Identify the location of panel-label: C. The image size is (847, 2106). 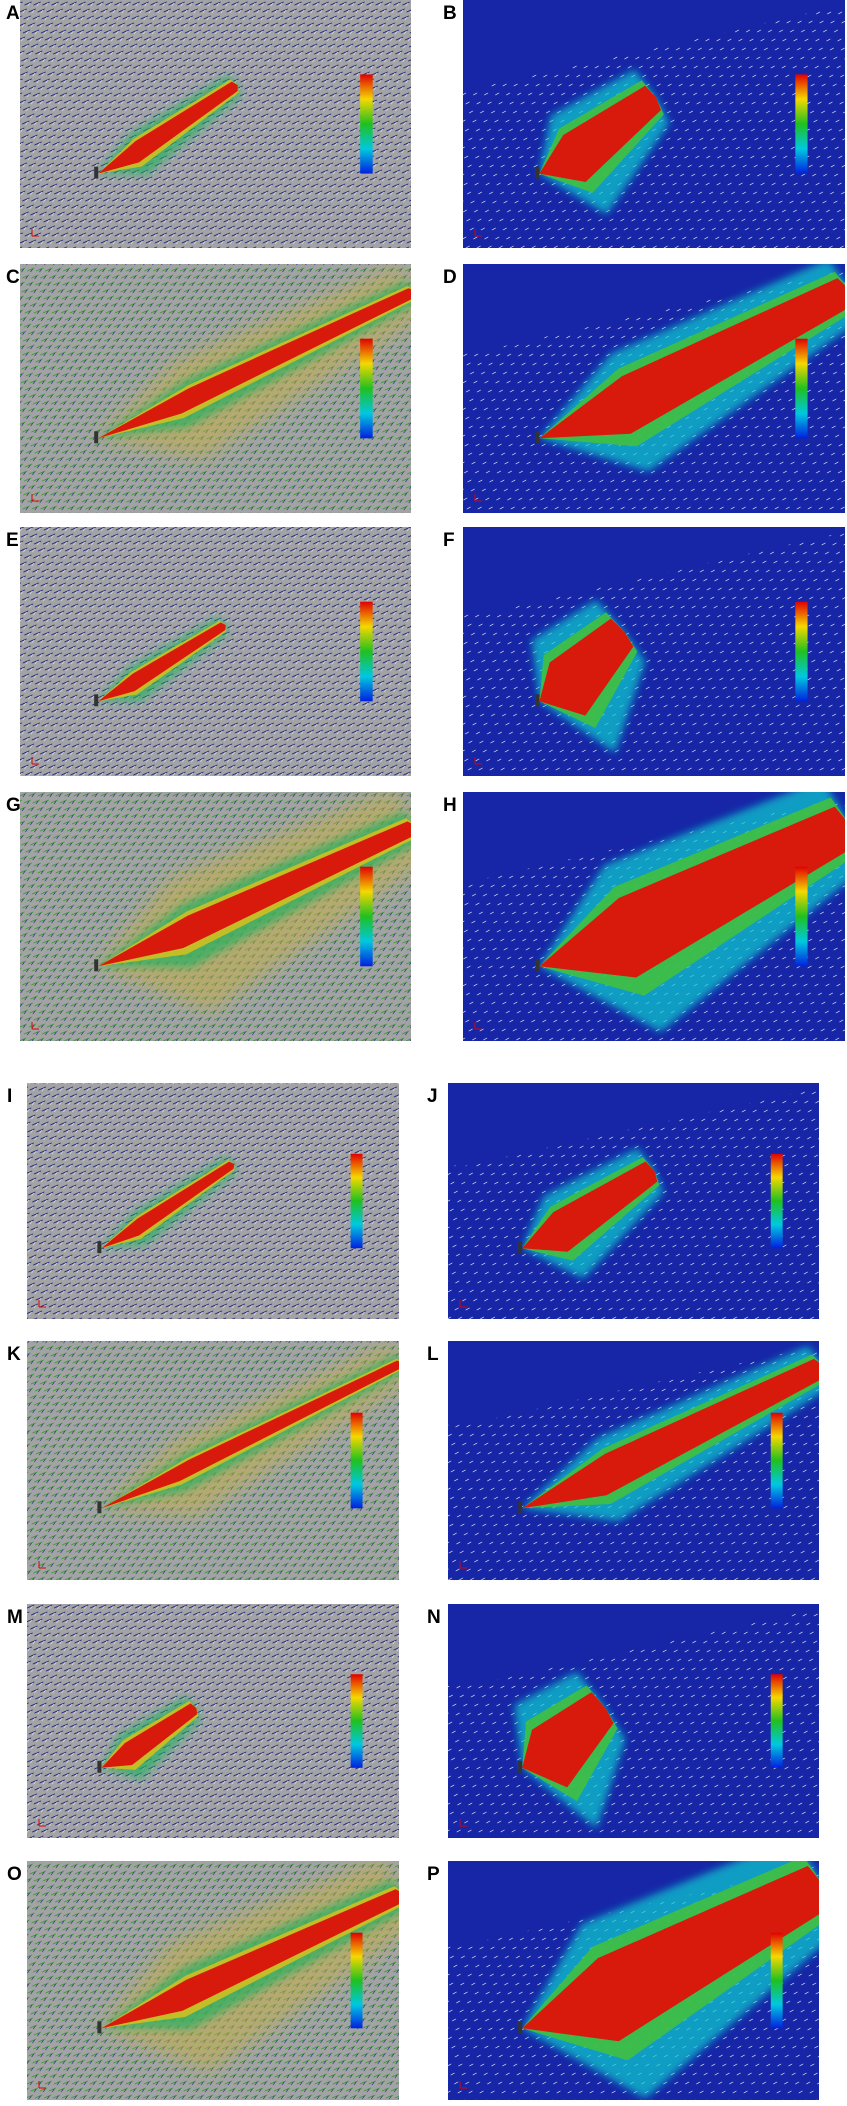
(13, 277).